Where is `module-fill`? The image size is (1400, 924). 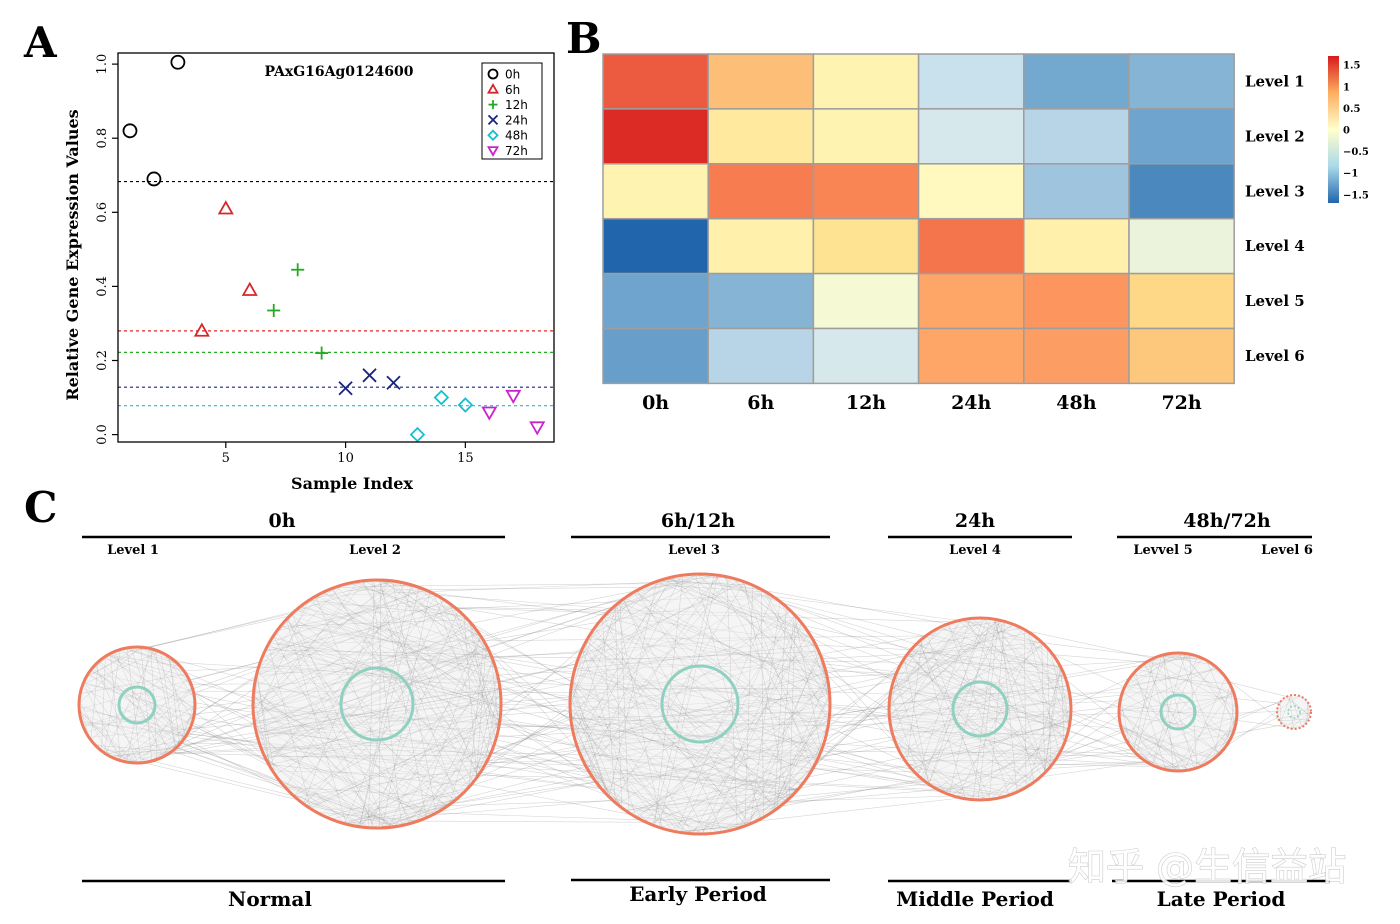
module-fill is located at coordinates (377, 704).